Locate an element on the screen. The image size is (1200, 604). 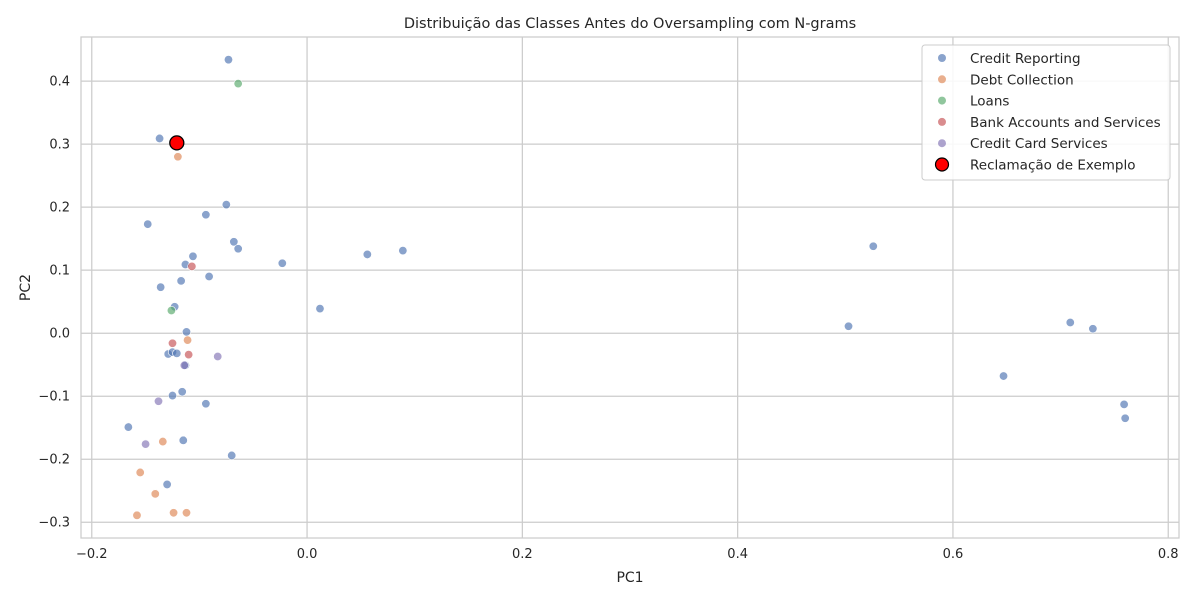
legend-label: Debt Collection is located at coordinates (1022, 80).